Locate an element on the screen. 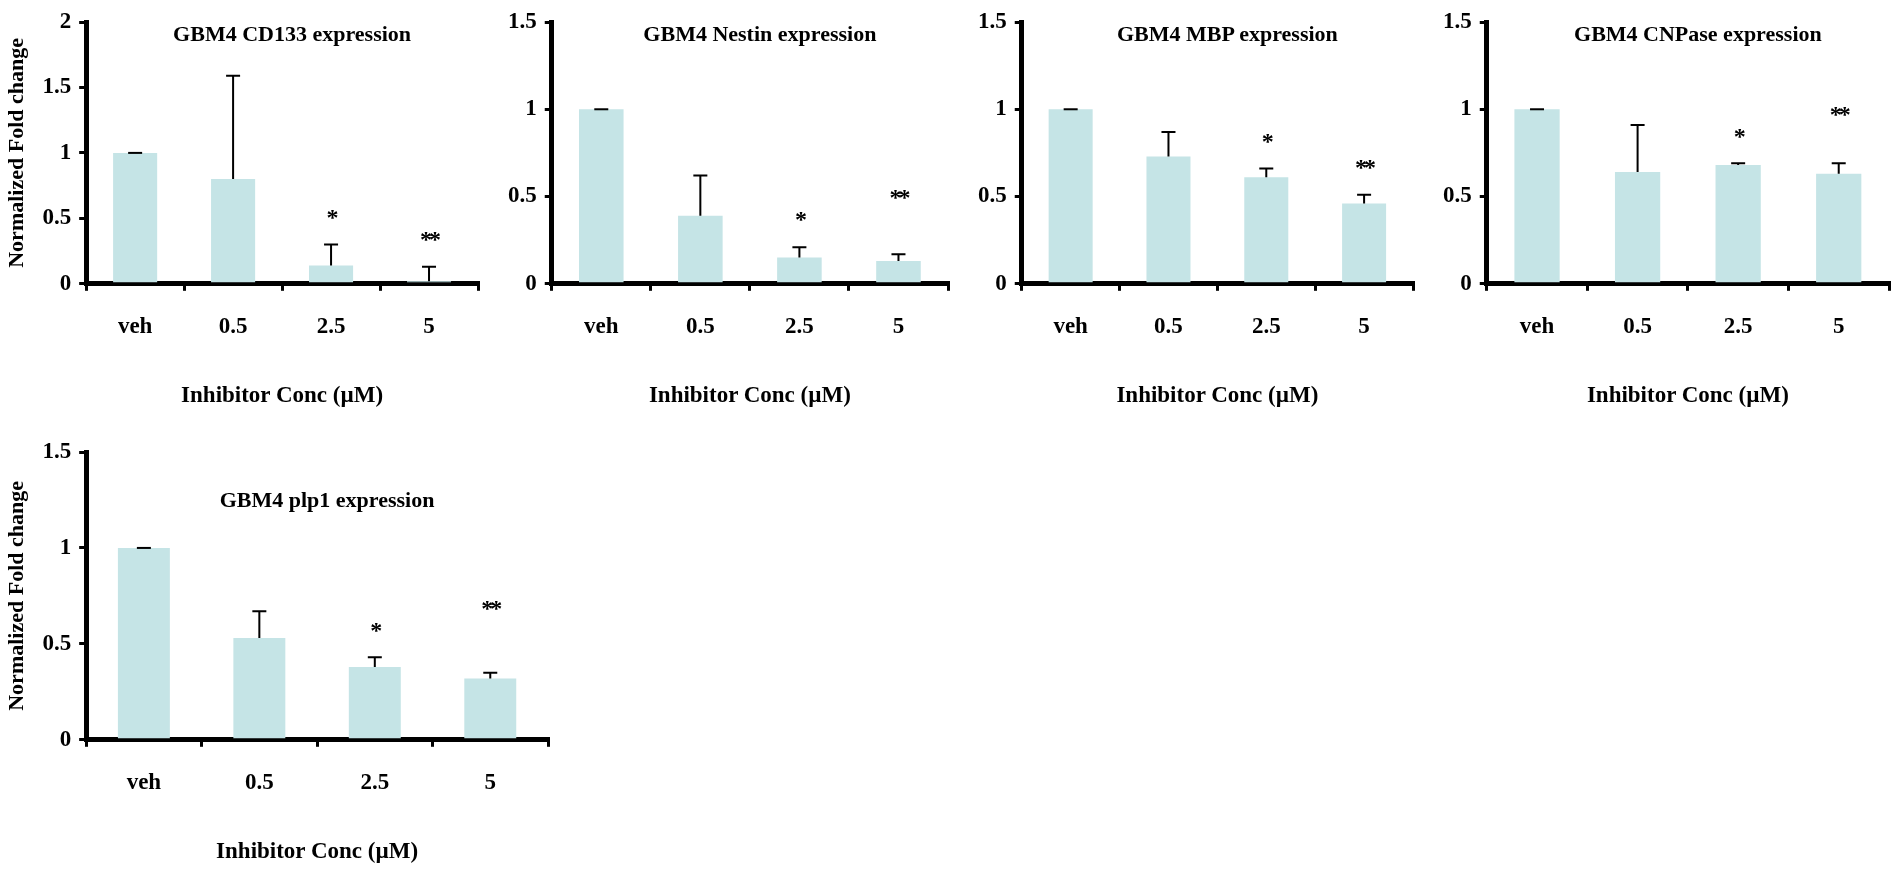 The width and height of the screenshot is (1901, 876). text: GBM4 plp1 expression is located at coordinates (327, 499).